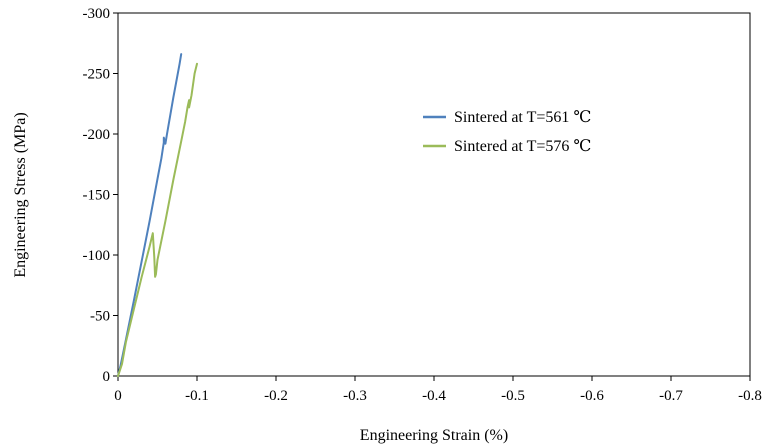 The height and width of the screenshot is (447, 762). I want to click on legend-label-series-576: Sintered at T=576 ℃, so click(522, 146).